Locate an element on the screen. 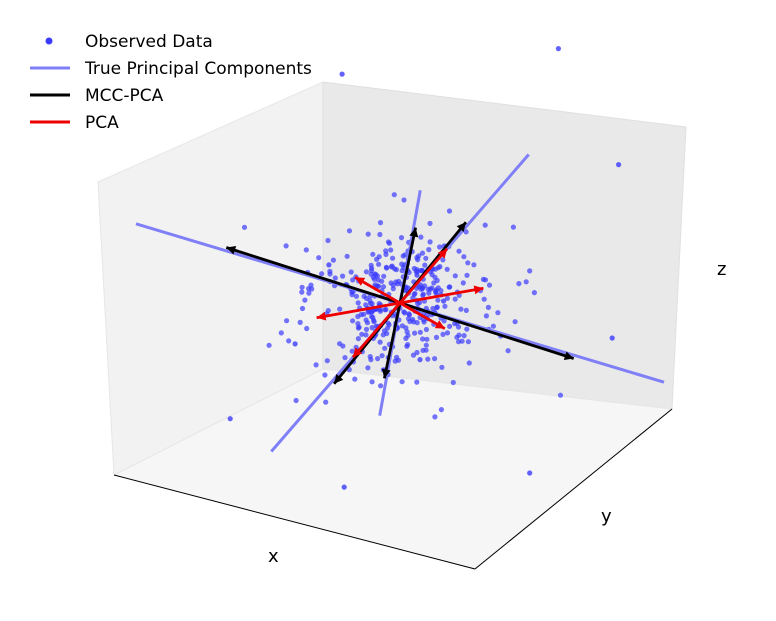  legend-label-observed: Observed Data is located at coordinates (149, 42).